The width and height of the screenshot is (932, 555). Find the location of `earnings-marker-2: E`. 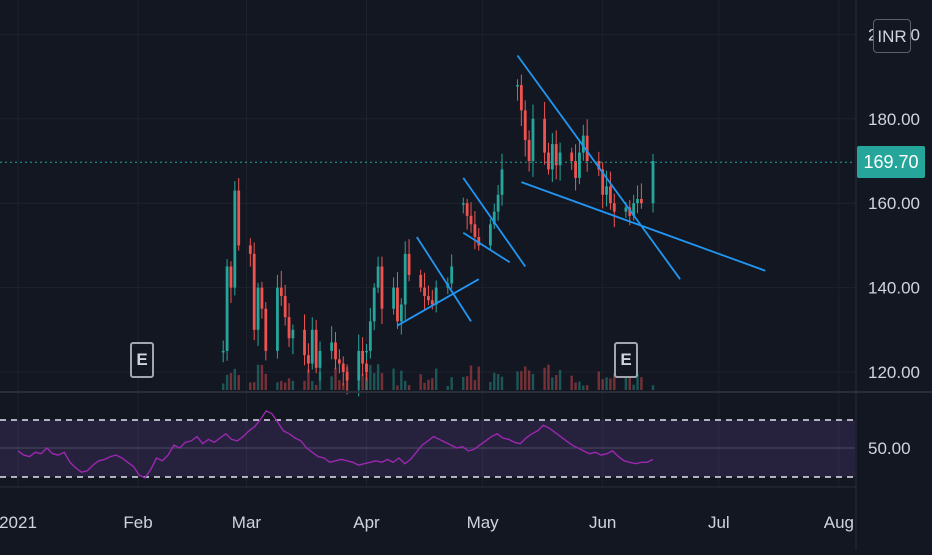

earnings-marker-2: E is located at coordinates (626, 360).